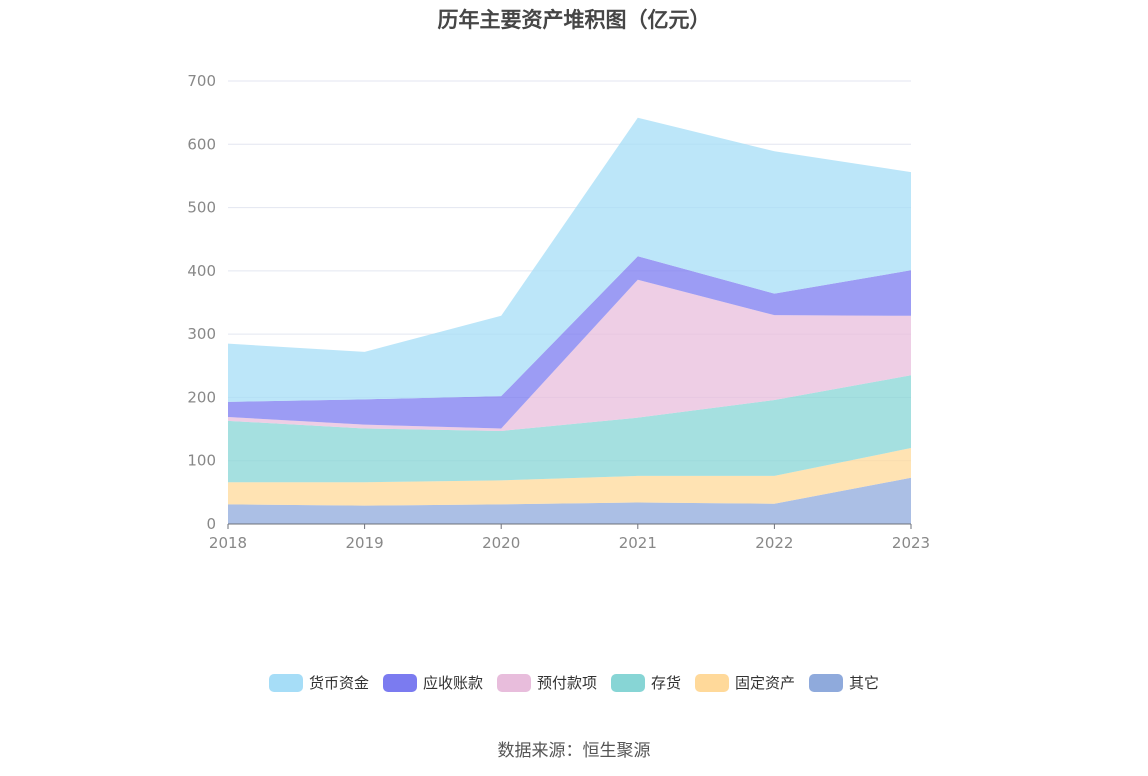 This screenshot has width=1148, height=776. I want to click on legend-item: 其它, so click(844, 682).